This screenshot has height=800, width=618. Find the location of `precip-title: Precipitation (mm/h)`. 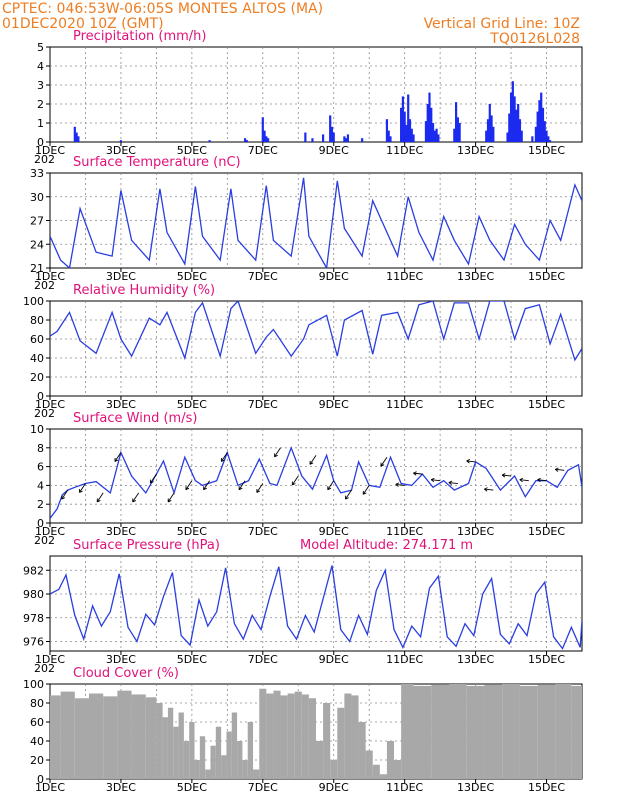

precip-title: Precipitation (mm/h) is located at coordinates (139, 36).